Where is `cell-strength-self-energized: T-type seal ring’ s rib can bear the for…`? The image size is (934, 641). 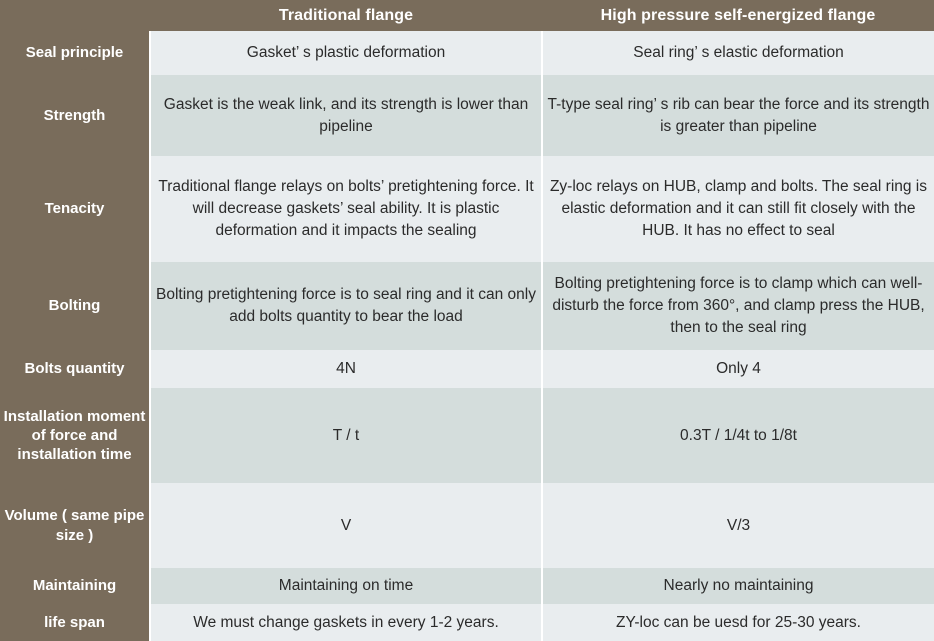 cell-strength-self-energized: T-type seal ring’ s rib can bear the for… is located at coordinates (737, 115).